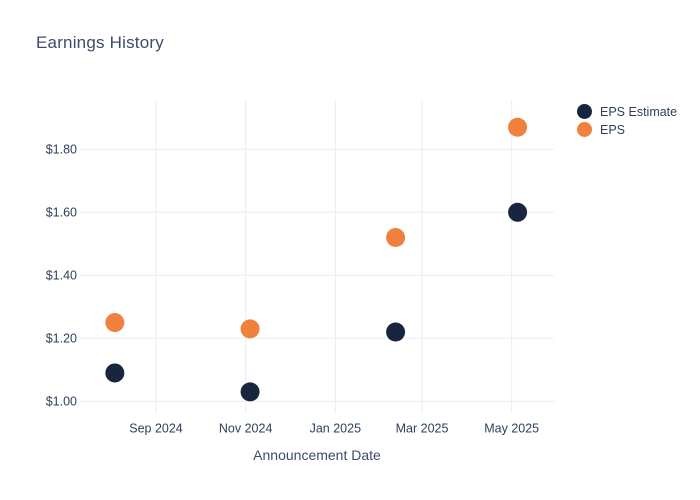 The width and height of the screenshot is (700, 500). Describe the element at coordinates (246, 429) in the screenshot. I see `x-tick-label: Nov 2024` at that location.